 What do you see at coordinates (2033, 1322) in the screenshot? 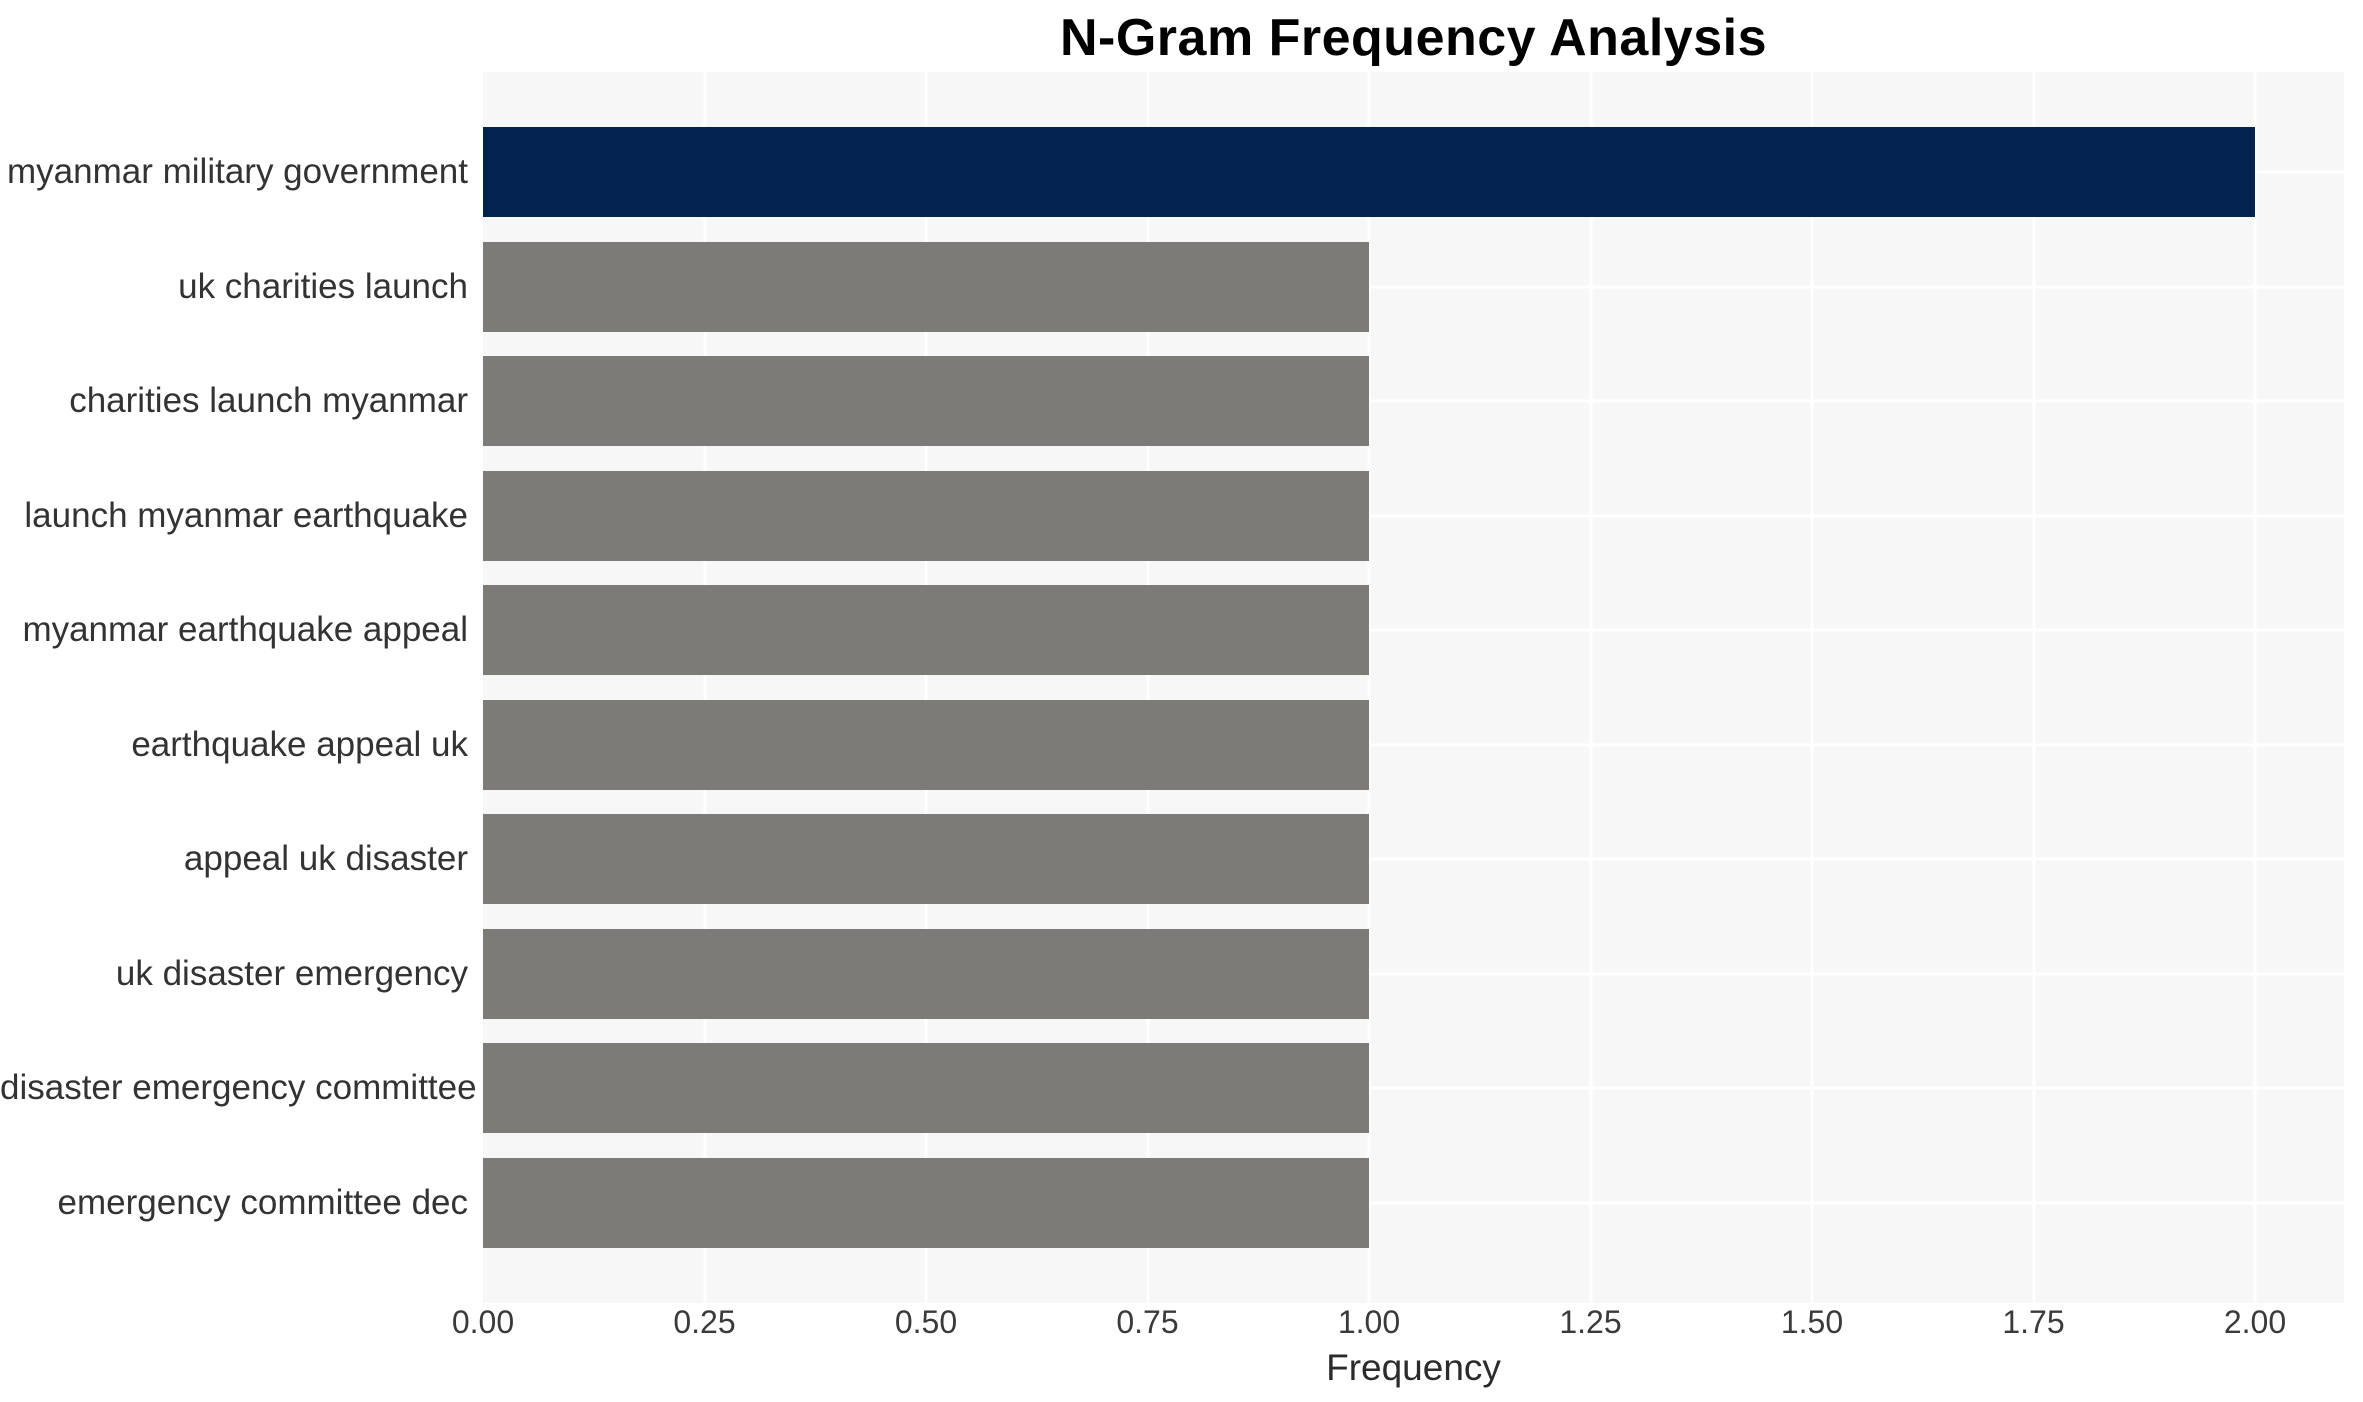
I see `x-tick-label: 1.75` at bounding box center [2033, 1322].